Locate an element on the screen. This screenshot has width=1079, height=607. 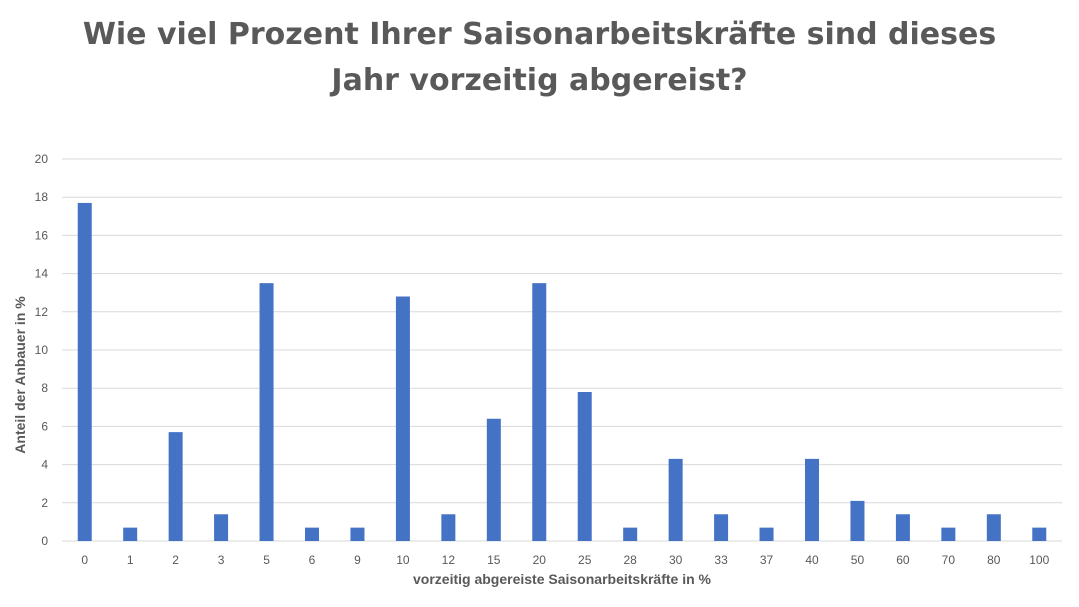
chart-title-line-2: Jahr vorzeitig abgereist? is located at coordinates (539, 80).